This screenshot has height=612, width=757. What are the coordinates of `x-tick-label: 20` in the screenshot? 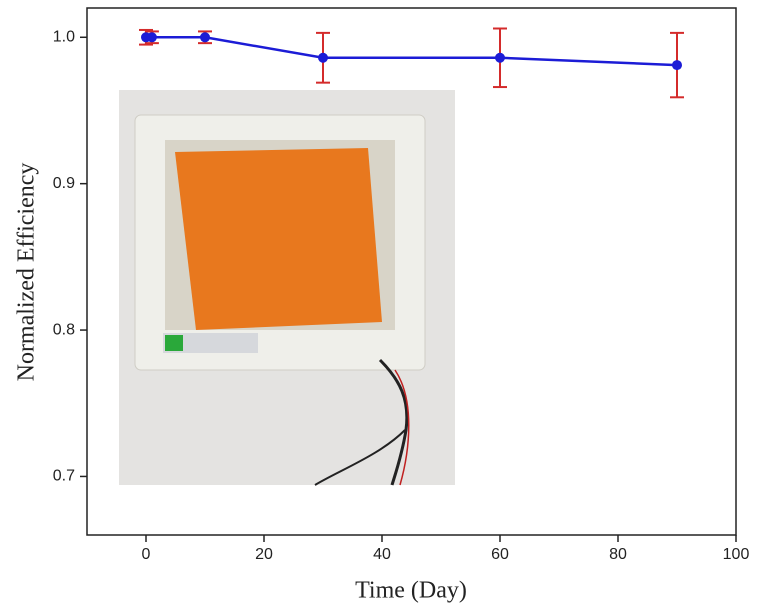 It's located at (264, 554).